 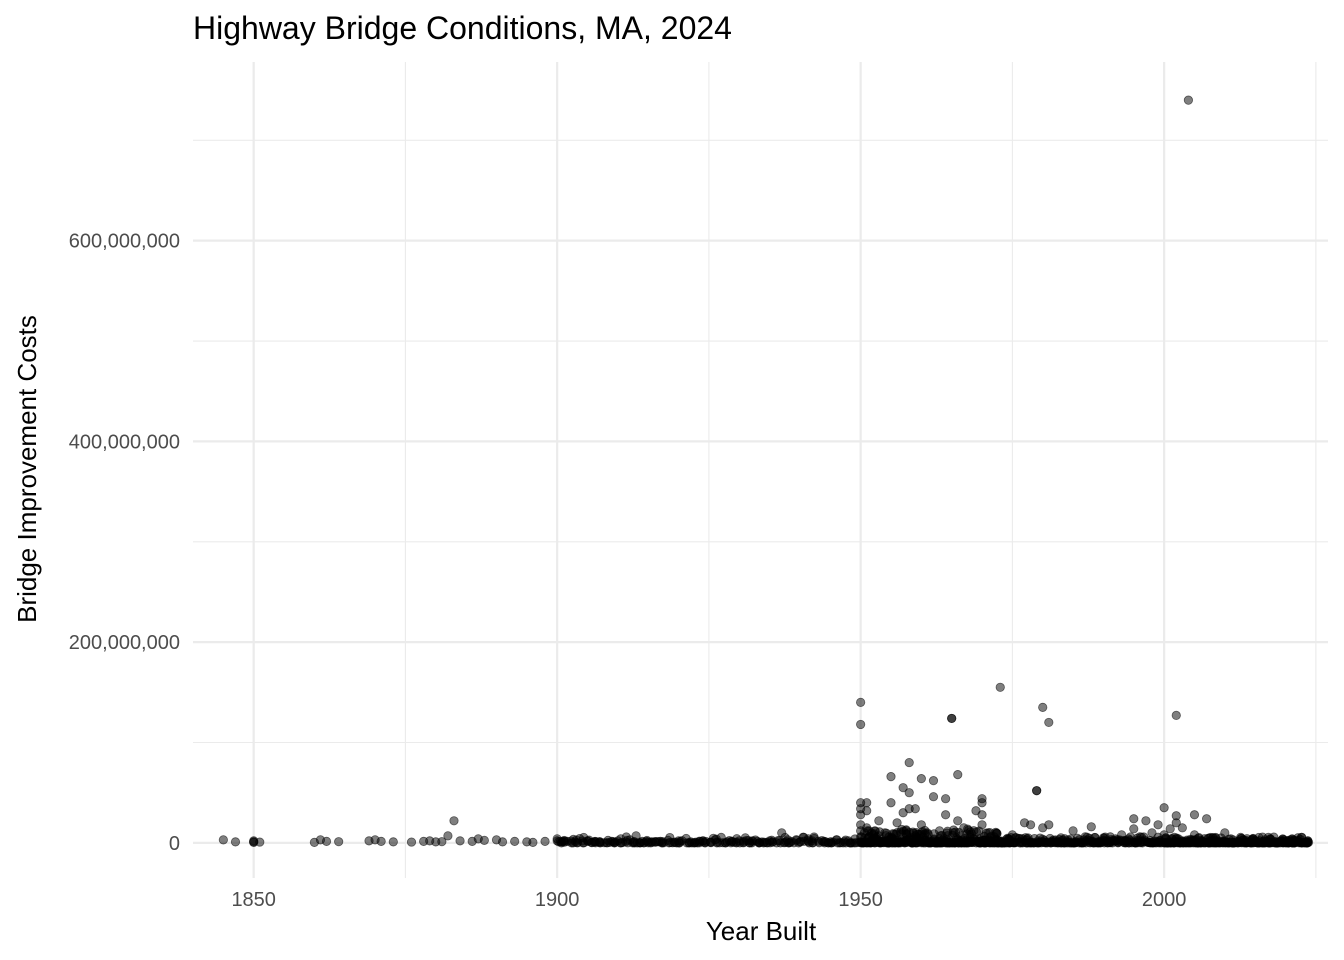 I want to click on y-tick-label: 200,000,000, so click(x=124, y=643).